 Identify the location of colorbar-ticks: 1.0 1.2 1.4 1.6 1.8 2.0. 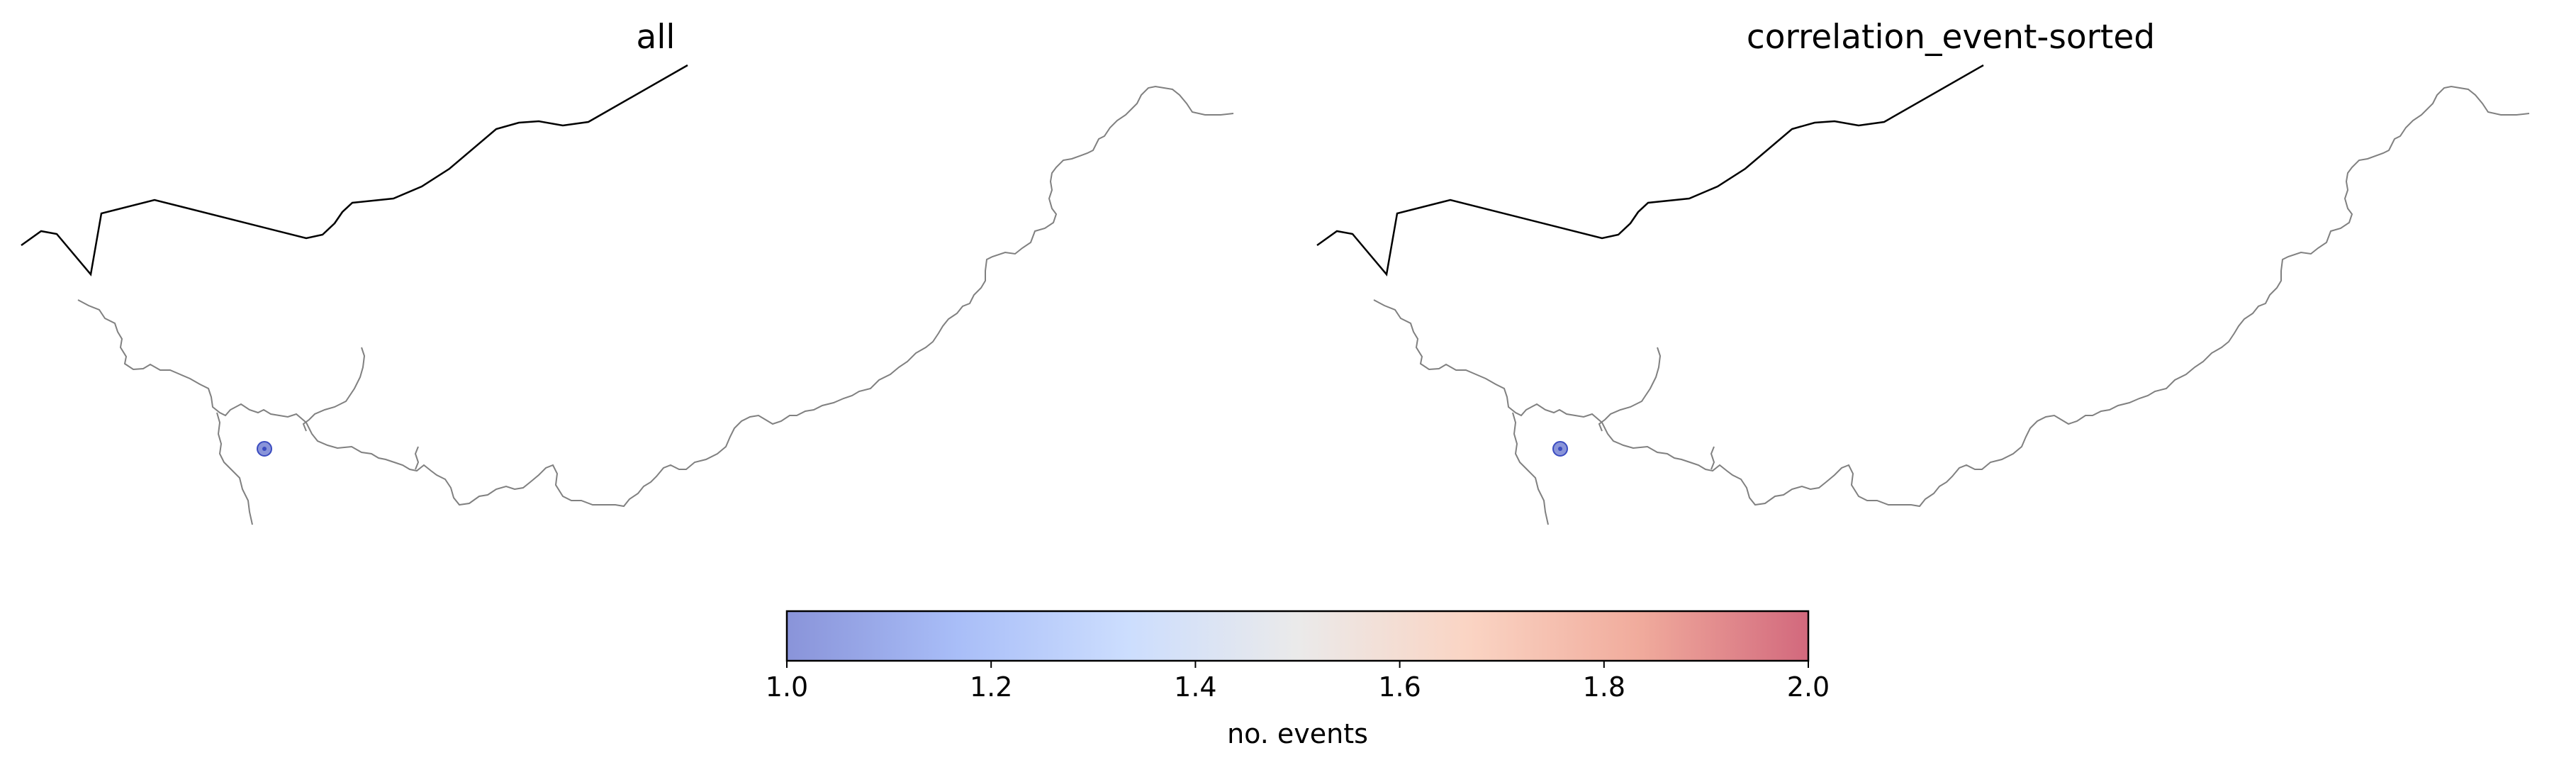
(1298, 682).